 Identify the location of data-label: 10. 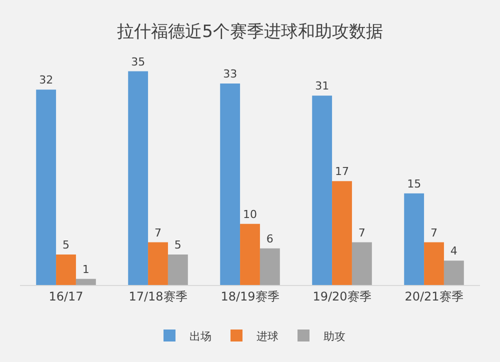
(250, 214).